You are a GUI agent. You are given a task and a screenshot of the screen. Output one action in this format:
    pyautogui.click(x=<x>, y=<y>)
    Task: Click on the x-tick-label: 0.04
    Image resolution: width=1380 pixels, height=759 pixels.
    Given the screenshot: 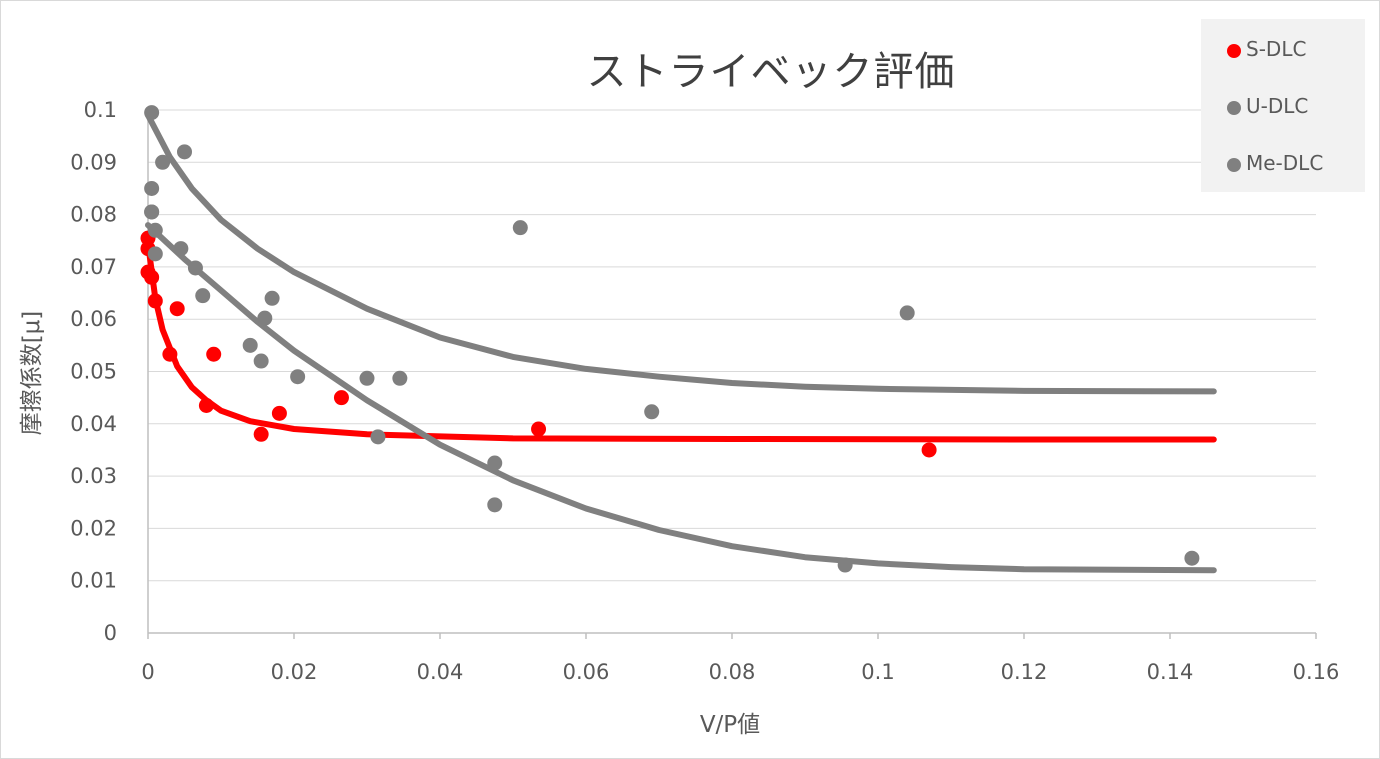 What is the action you would take?
    pyautogui.click(x=440, y=672)
    